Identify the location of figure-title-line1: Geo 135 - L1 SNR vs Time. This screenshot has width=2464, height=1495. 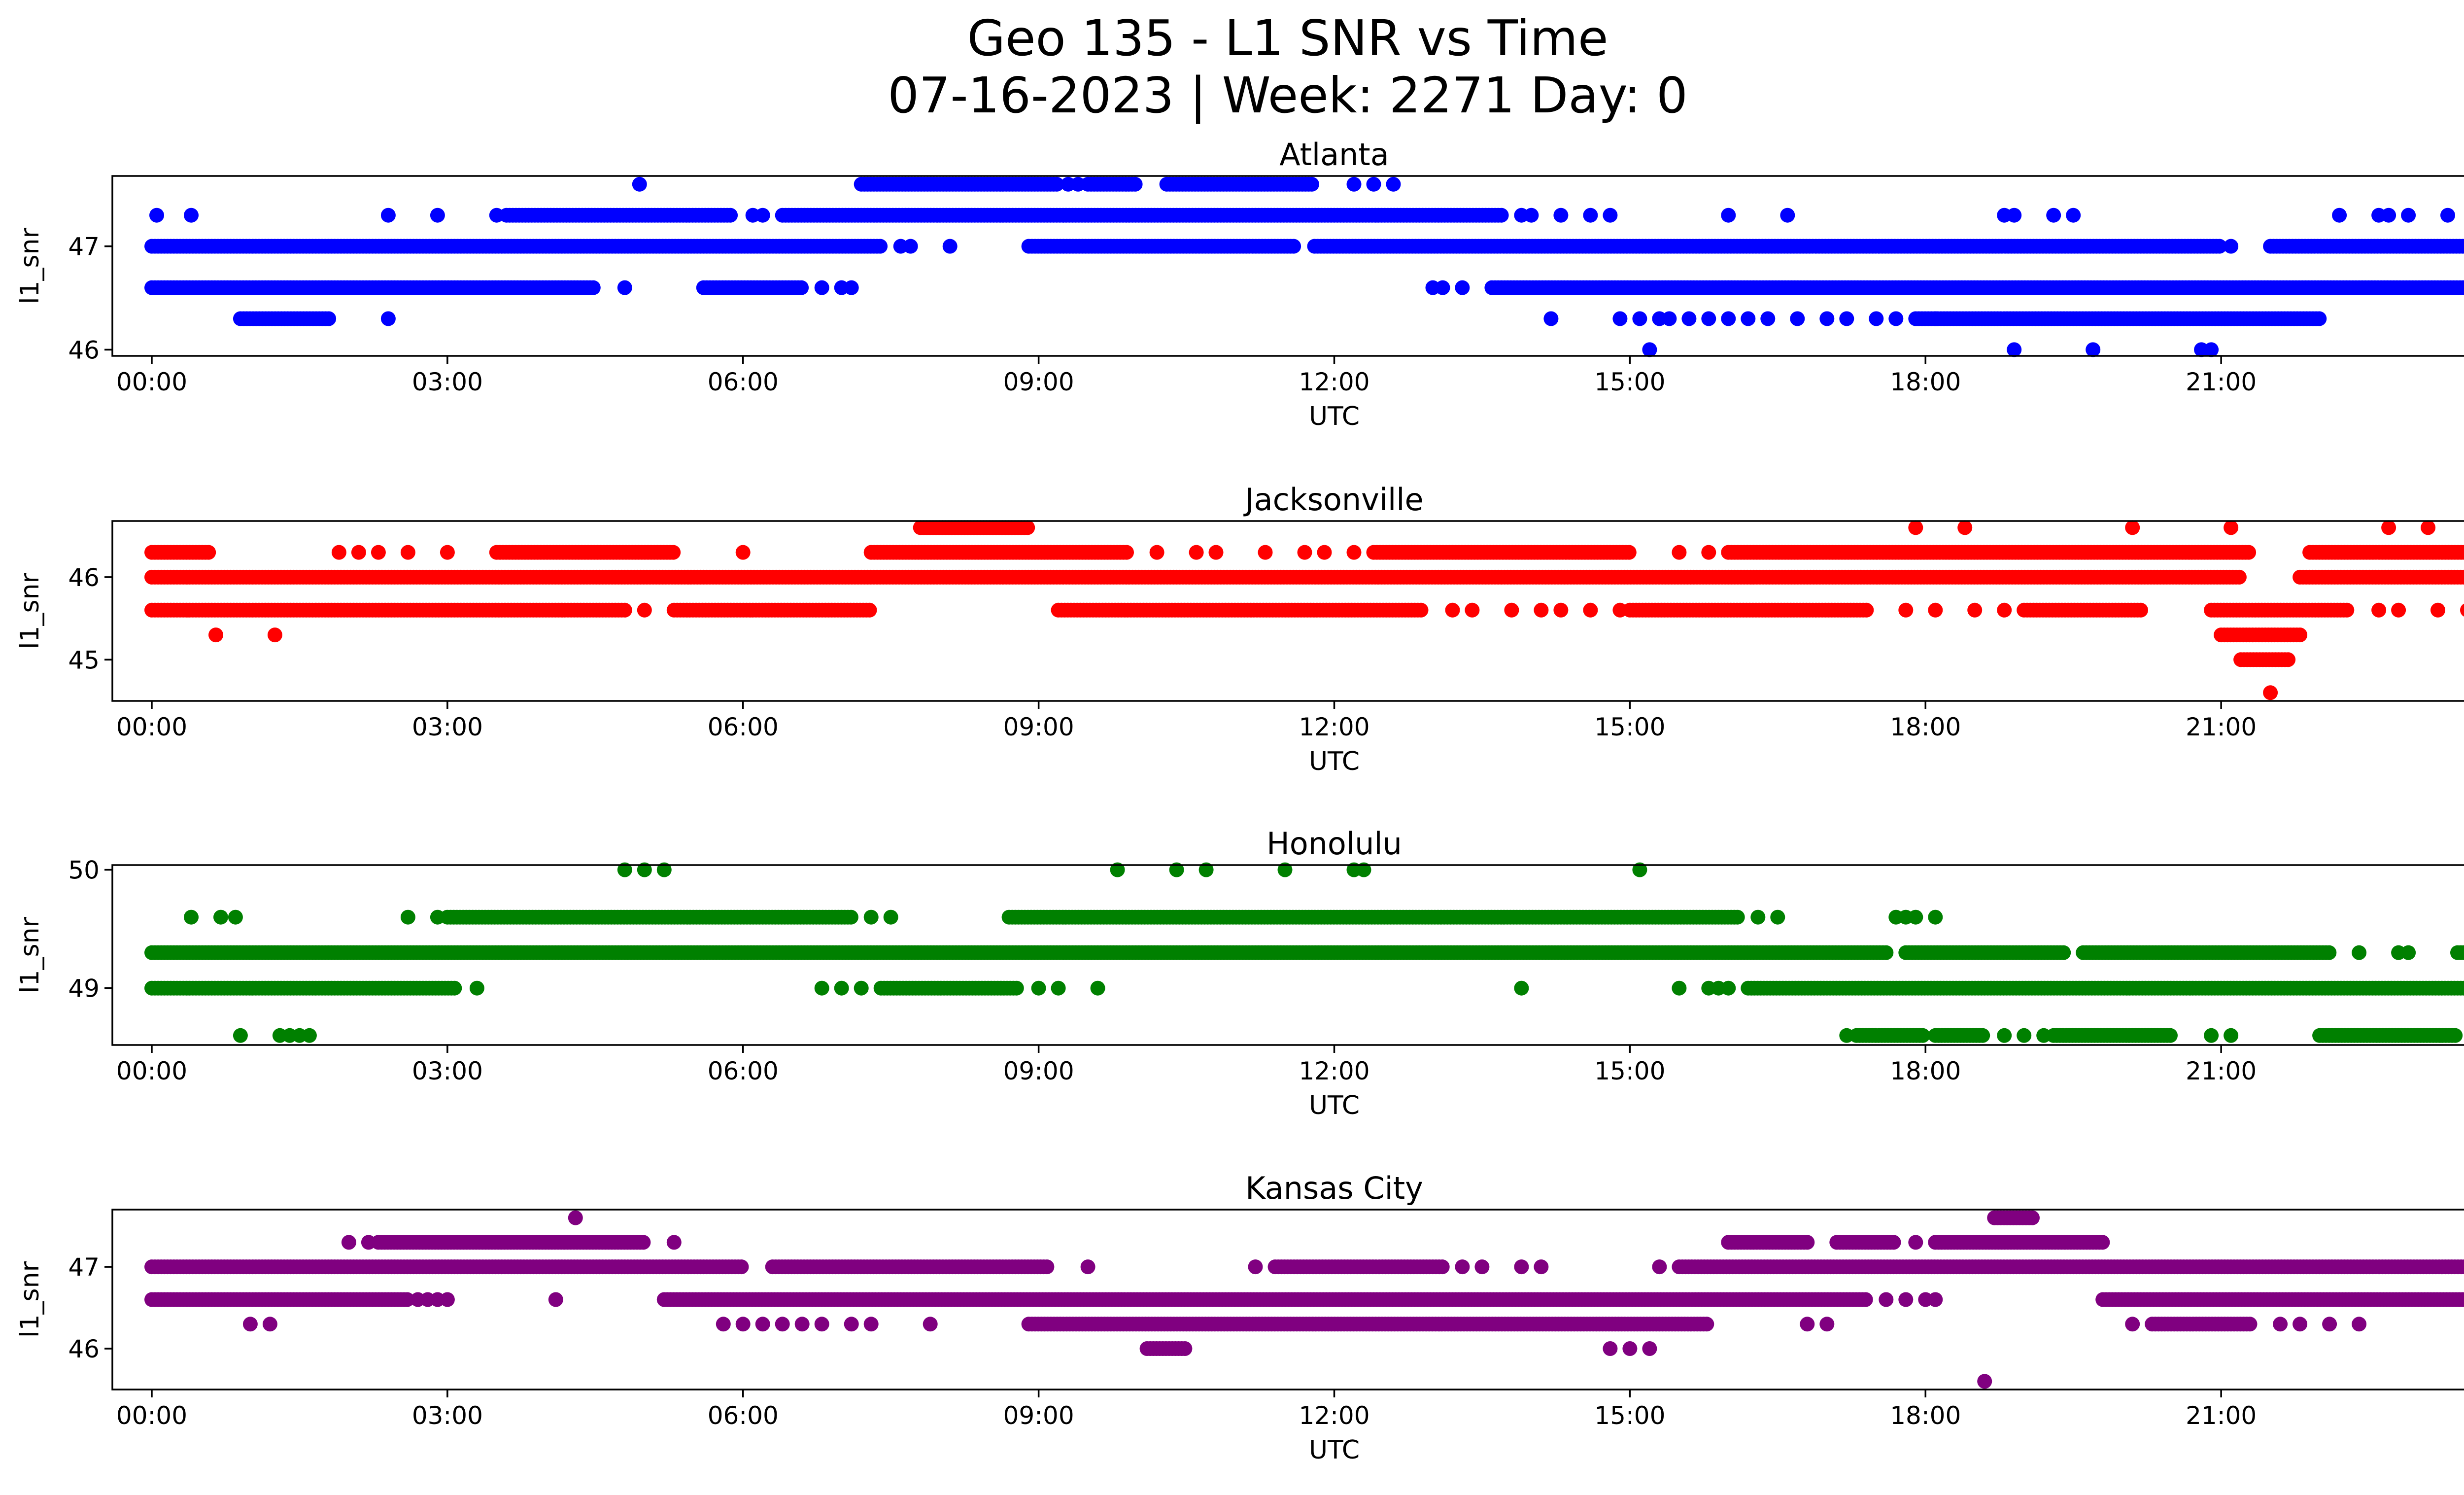
(1287, 38).